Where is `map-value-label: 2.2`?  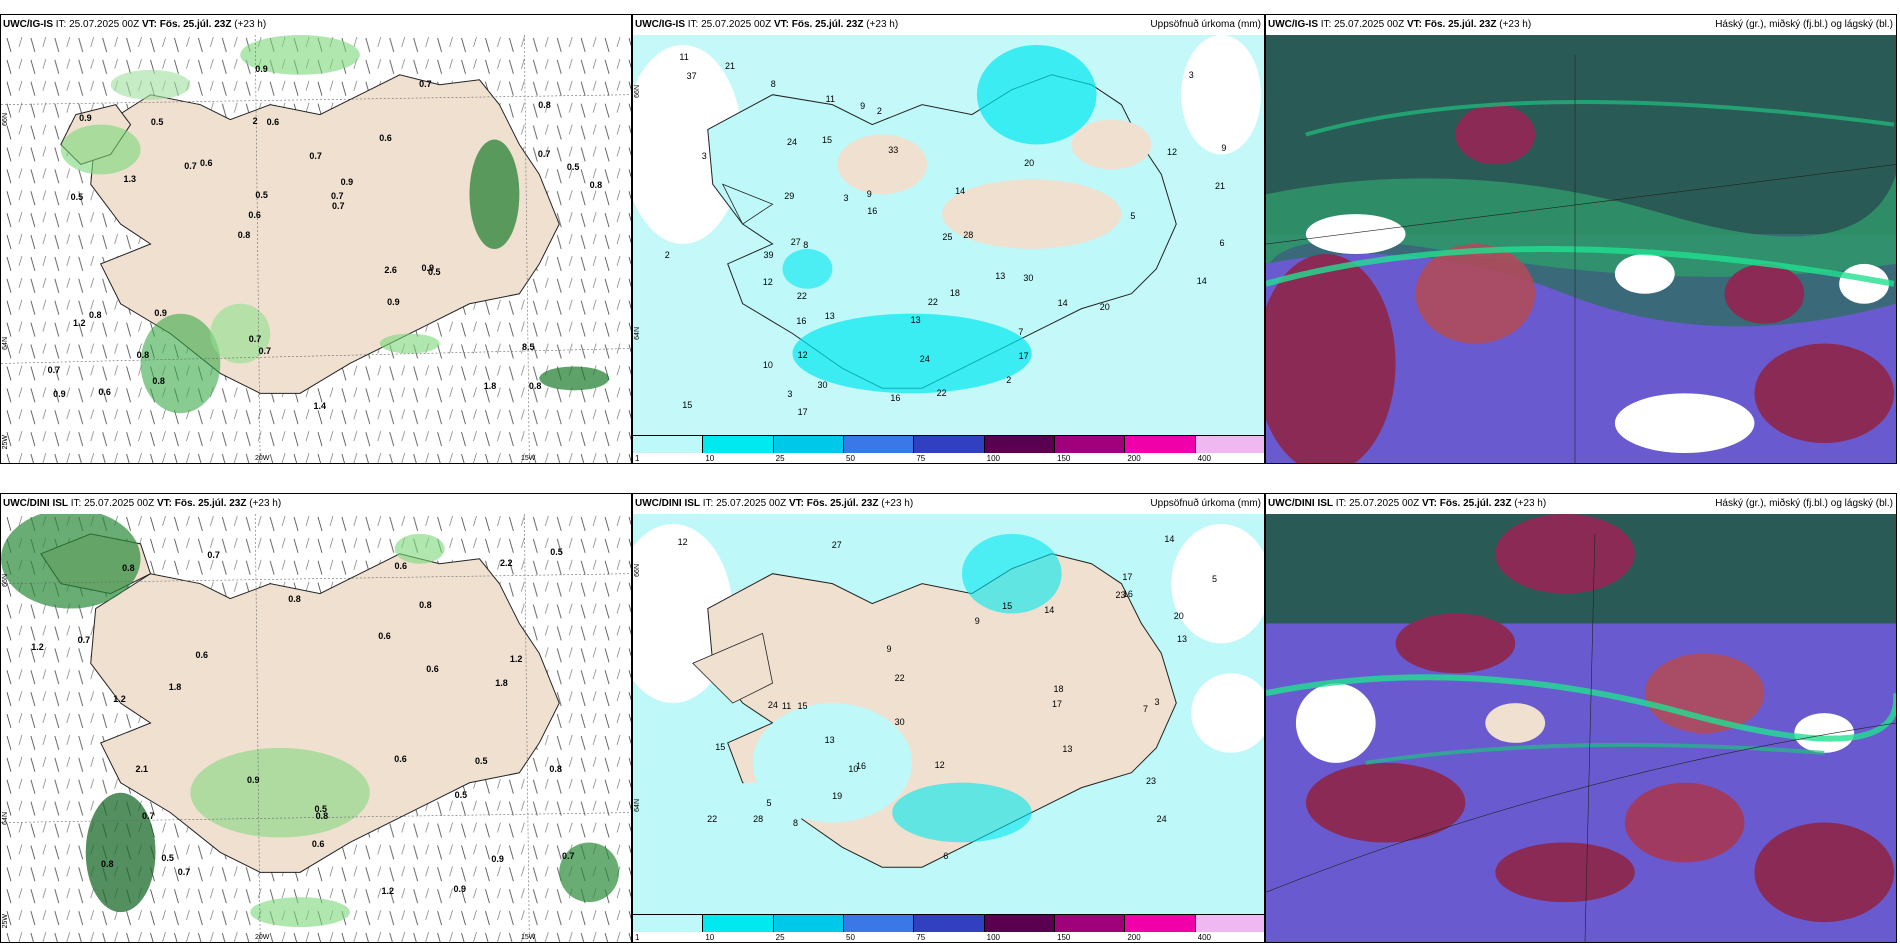
map-value-label: 2.2 is located at coordinates (506, 563).